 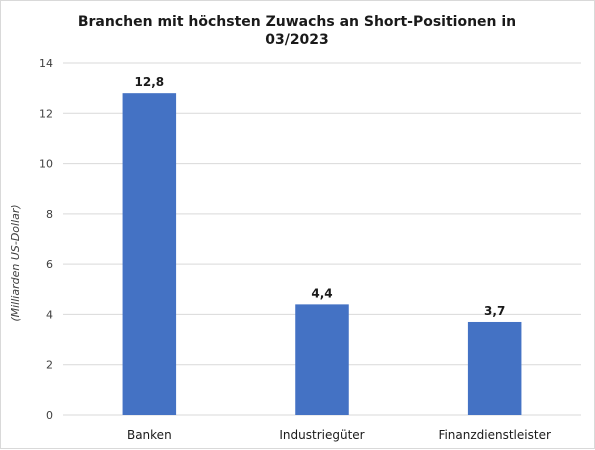 What do you see at coordinates (46, 164) in the screenshot?
I see `y-tick-label: 10` at bounding box center [46, 164].